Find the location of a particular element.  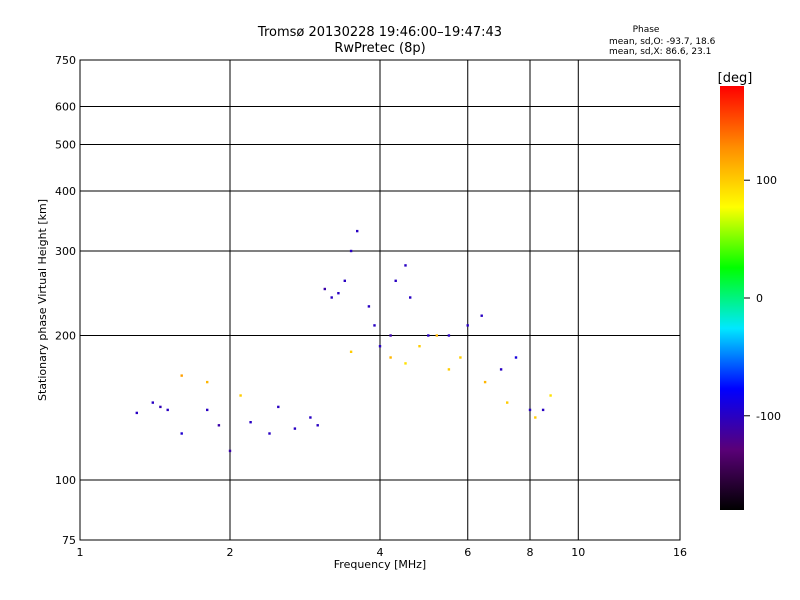

y-tick-label: 200 is located at coordinates (65, 336).